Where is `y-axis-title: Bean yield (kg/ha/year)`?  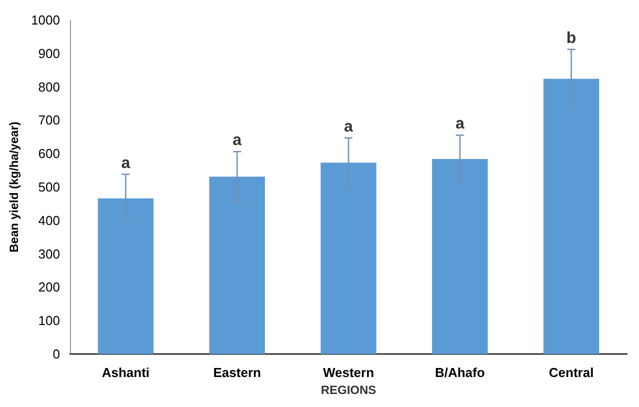
y-axis-title: Bean yield (kg/ha/year) is located at coordinates (14, 187).